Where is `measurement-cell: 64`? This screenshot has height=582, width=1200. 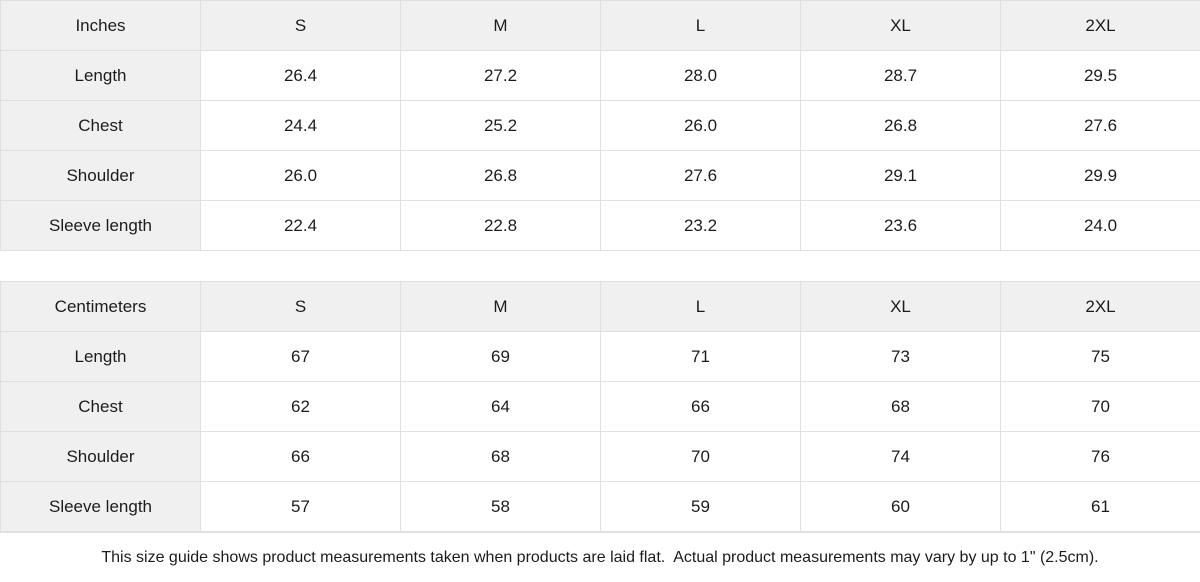 measurement-cell: 64 is located at coordinates (501, 407).